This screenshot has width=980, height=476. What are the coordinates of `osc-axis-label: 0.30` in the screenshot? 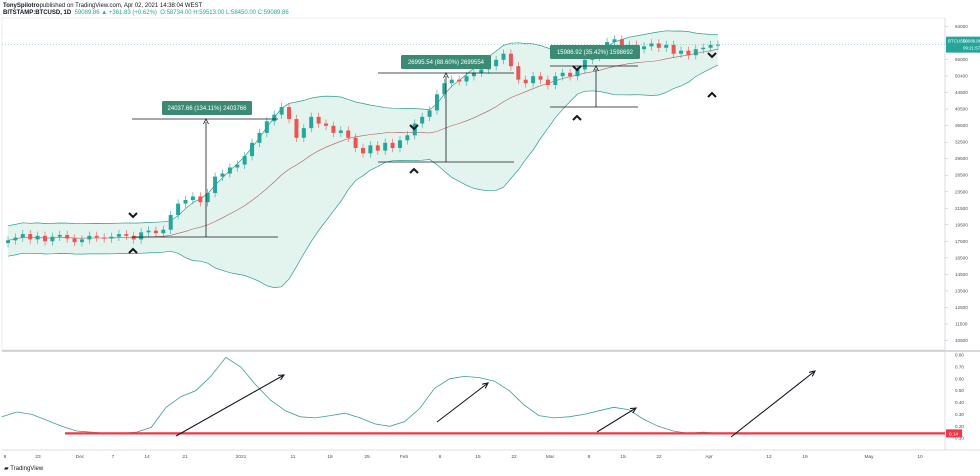 It's located at (959, 414).